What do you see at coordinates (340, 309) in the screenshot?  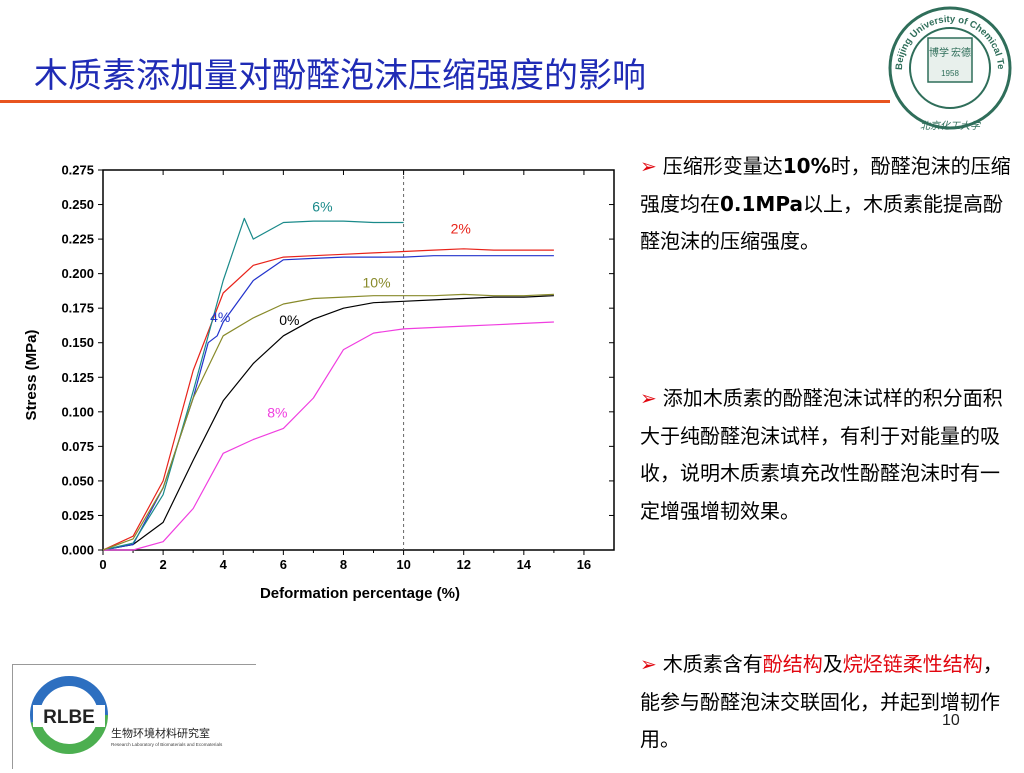 I see `chart-series-labels: 0% 2% 4% 6% 8% 10%` at bounding box center [340, 309].